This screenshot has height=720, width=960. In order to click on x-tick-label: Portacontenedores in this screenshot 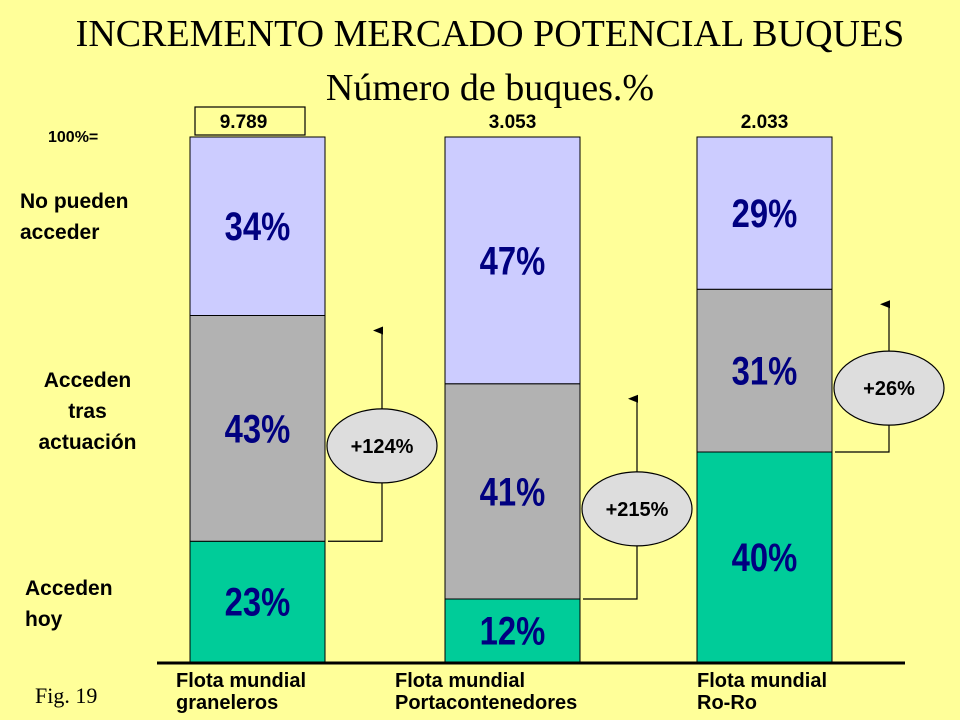, I will do `click(486, 703)`.